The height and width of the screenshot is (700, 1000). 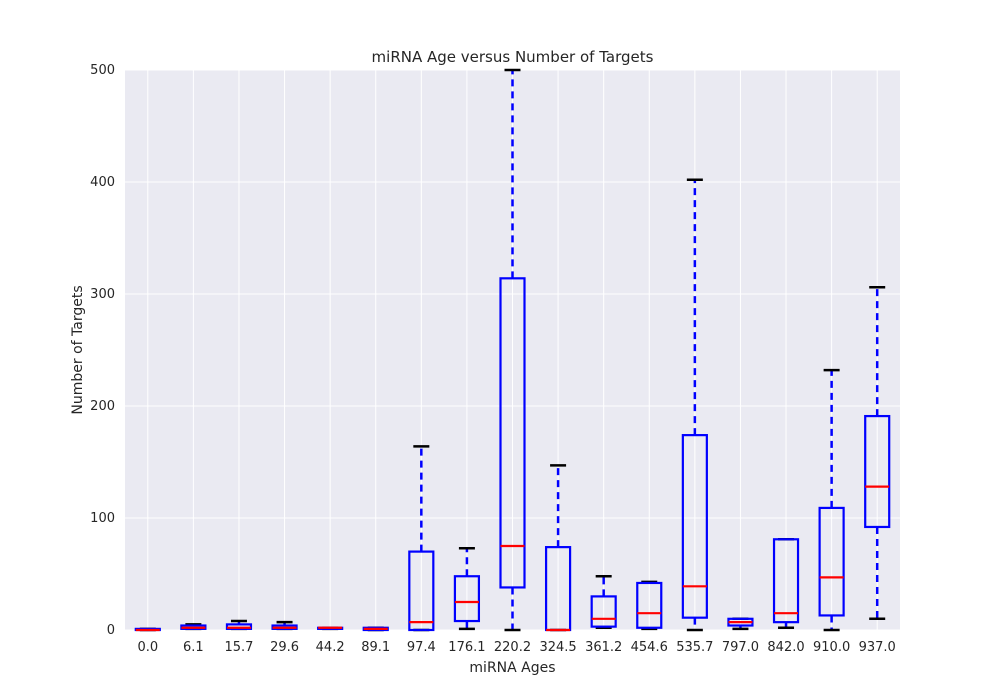 I want to click on y-tick-label: 0, so click(x=111, y=630).